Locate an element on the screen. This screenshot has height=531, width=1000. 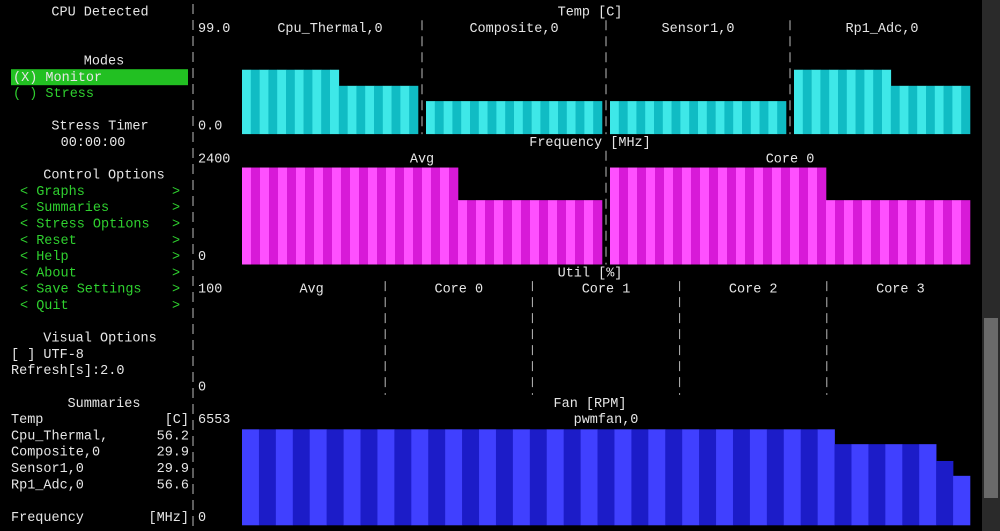
summary-name: Frequency is located at coordinates (47, 518).